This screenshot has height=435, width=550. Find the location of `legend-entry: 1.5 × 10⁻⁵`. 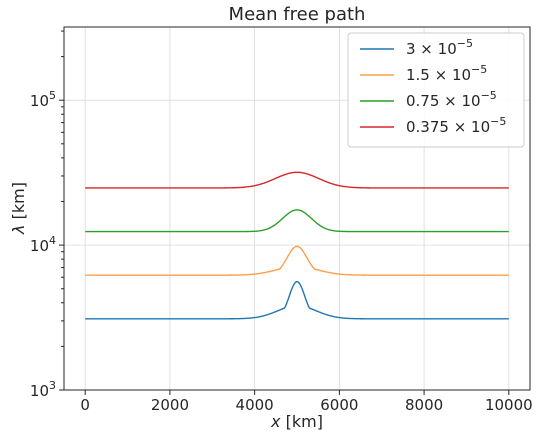

legend-entry: 1.5 × 10⁻⁵ is located at coordinates (446, 73).